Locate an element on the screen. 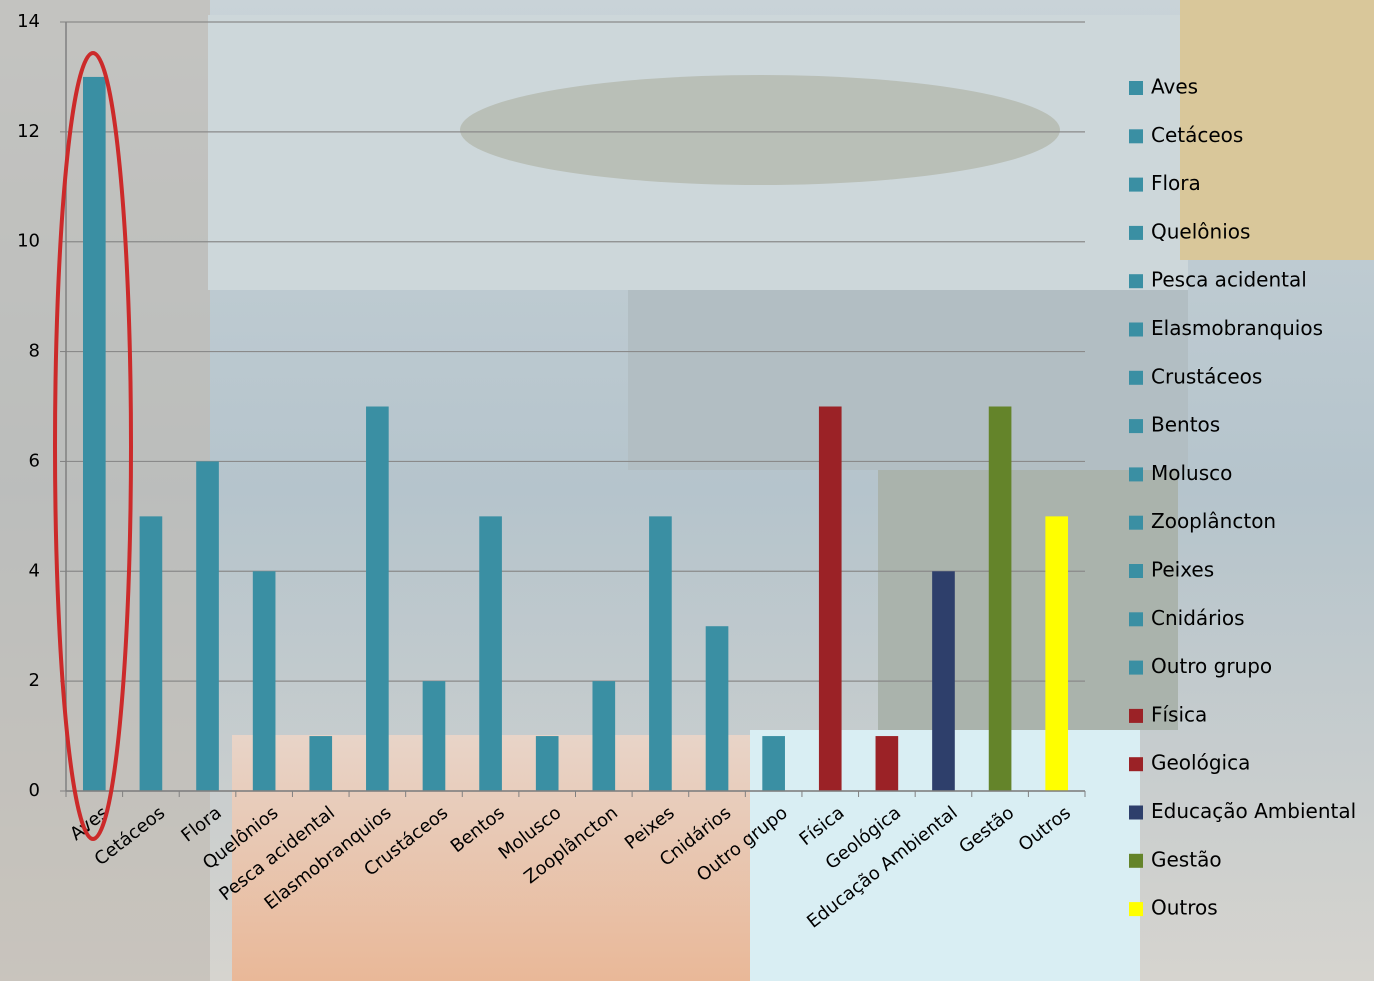  legend-label: Peixes is located at coordinates (1182, 570).